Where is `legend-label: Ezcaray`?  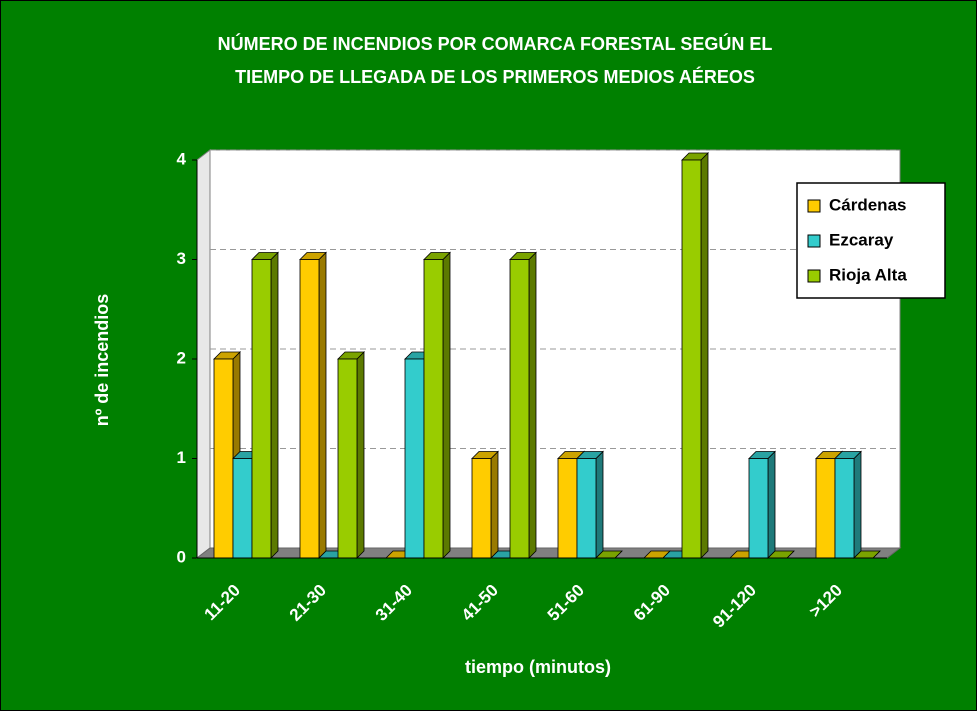
legend-label: Ezcaray is located at coordinates (861, 239).